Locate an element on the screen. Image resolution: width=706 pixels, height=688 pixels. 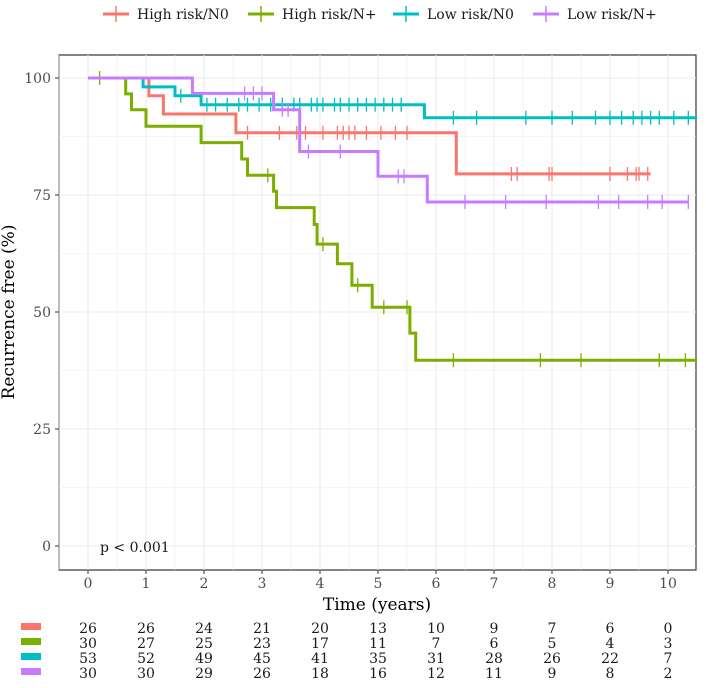
risk-count: 12 is located at coordinates (436, 674).